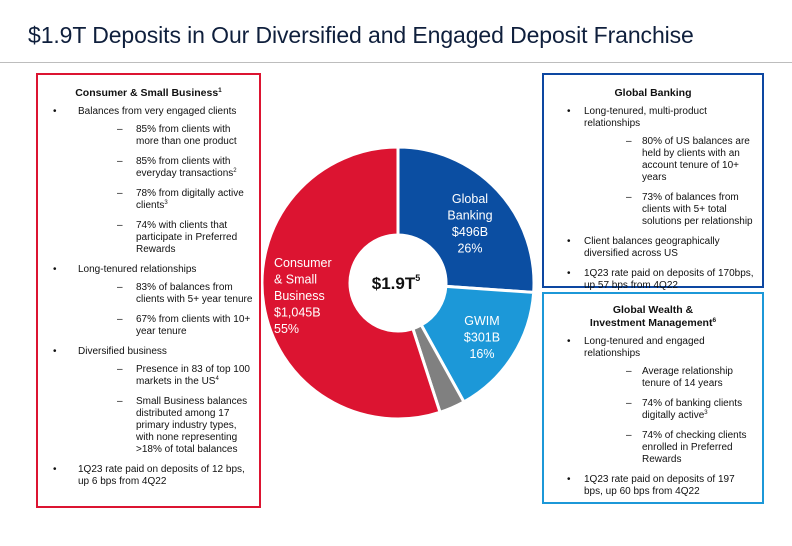 Image resolution: width=792 pixels, height=546 pixels. What do you see at coordinates (653, 316) in the screenshot?
I see `gwim-panel-title: Global Wealth & Investment Management6` at bounding box center [653, 316].